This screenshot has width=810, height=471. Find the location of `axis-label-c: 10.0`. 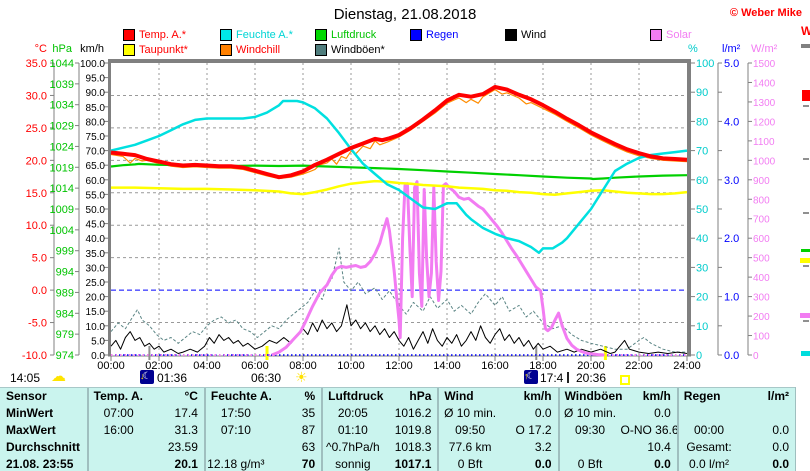

axis-label-c: 10.0 is located at coordinates (36, 226).